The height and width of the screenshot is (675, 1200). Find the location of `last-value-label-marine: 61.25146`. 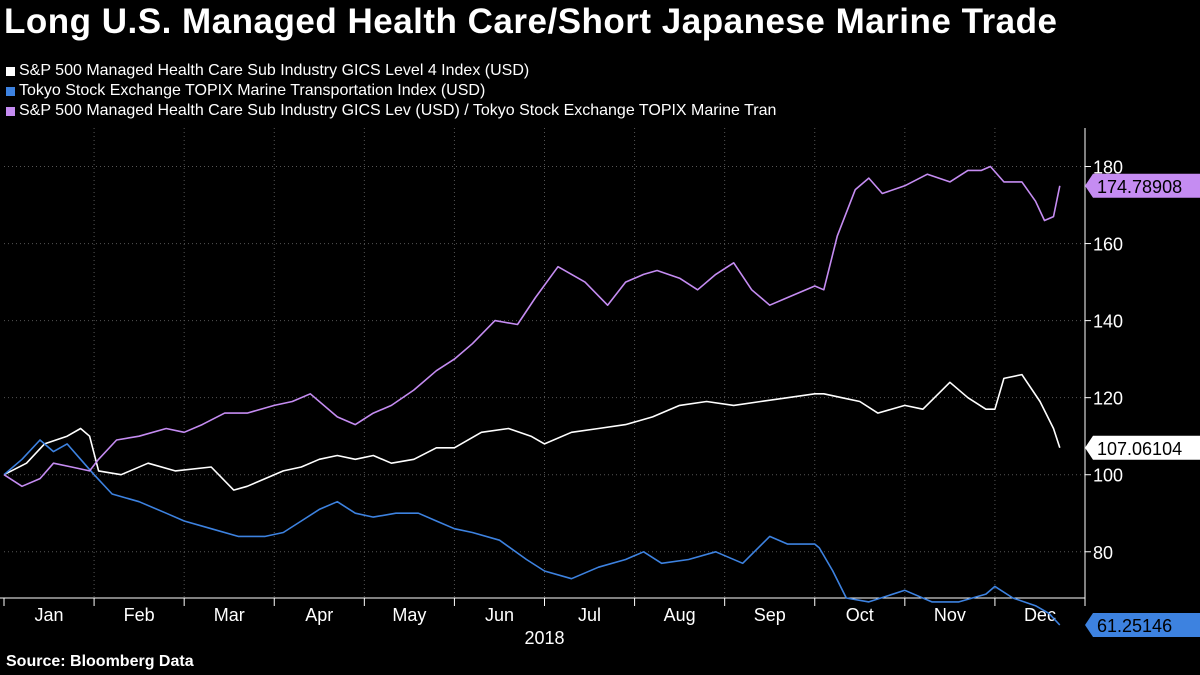

last-value-label-marine: 61.25146 is located at coordinates (1142, 624).